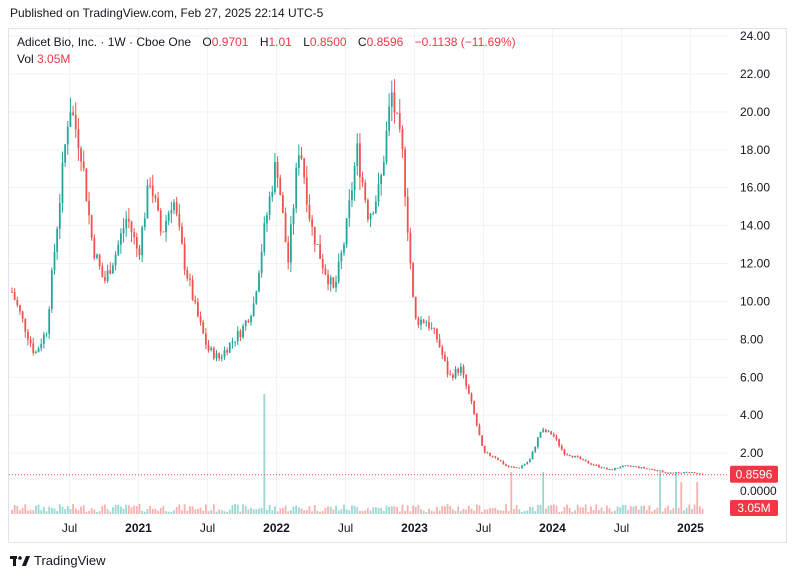  What do you see at coordinates (755, 264) in the screenshot?
I see `y-tick-label: 12.00` at bounding box center [755, 264].